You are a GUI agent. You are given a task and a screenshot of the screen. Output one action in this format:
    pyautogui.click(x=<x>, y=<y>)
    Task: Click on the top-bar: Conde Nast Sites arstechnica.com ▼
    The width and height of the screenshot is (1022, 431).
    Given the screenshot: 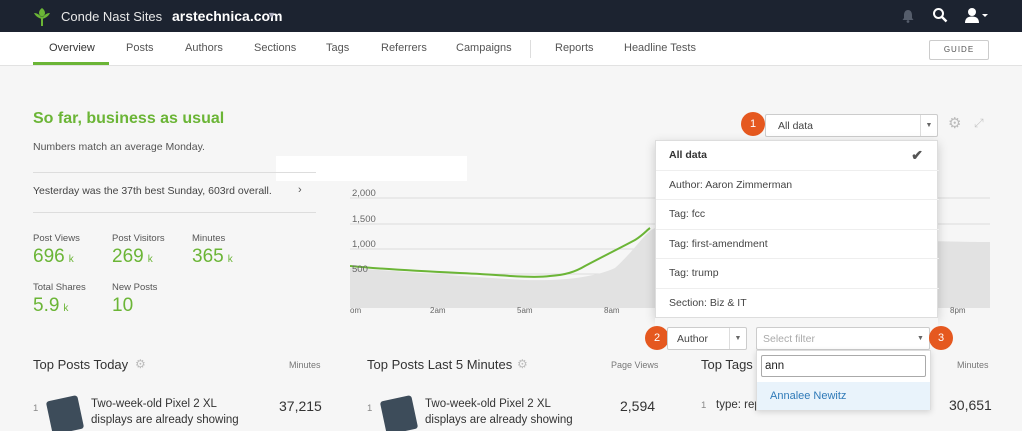 What is the action you would take?
    pyautogui.click(x=511, y=16)
    